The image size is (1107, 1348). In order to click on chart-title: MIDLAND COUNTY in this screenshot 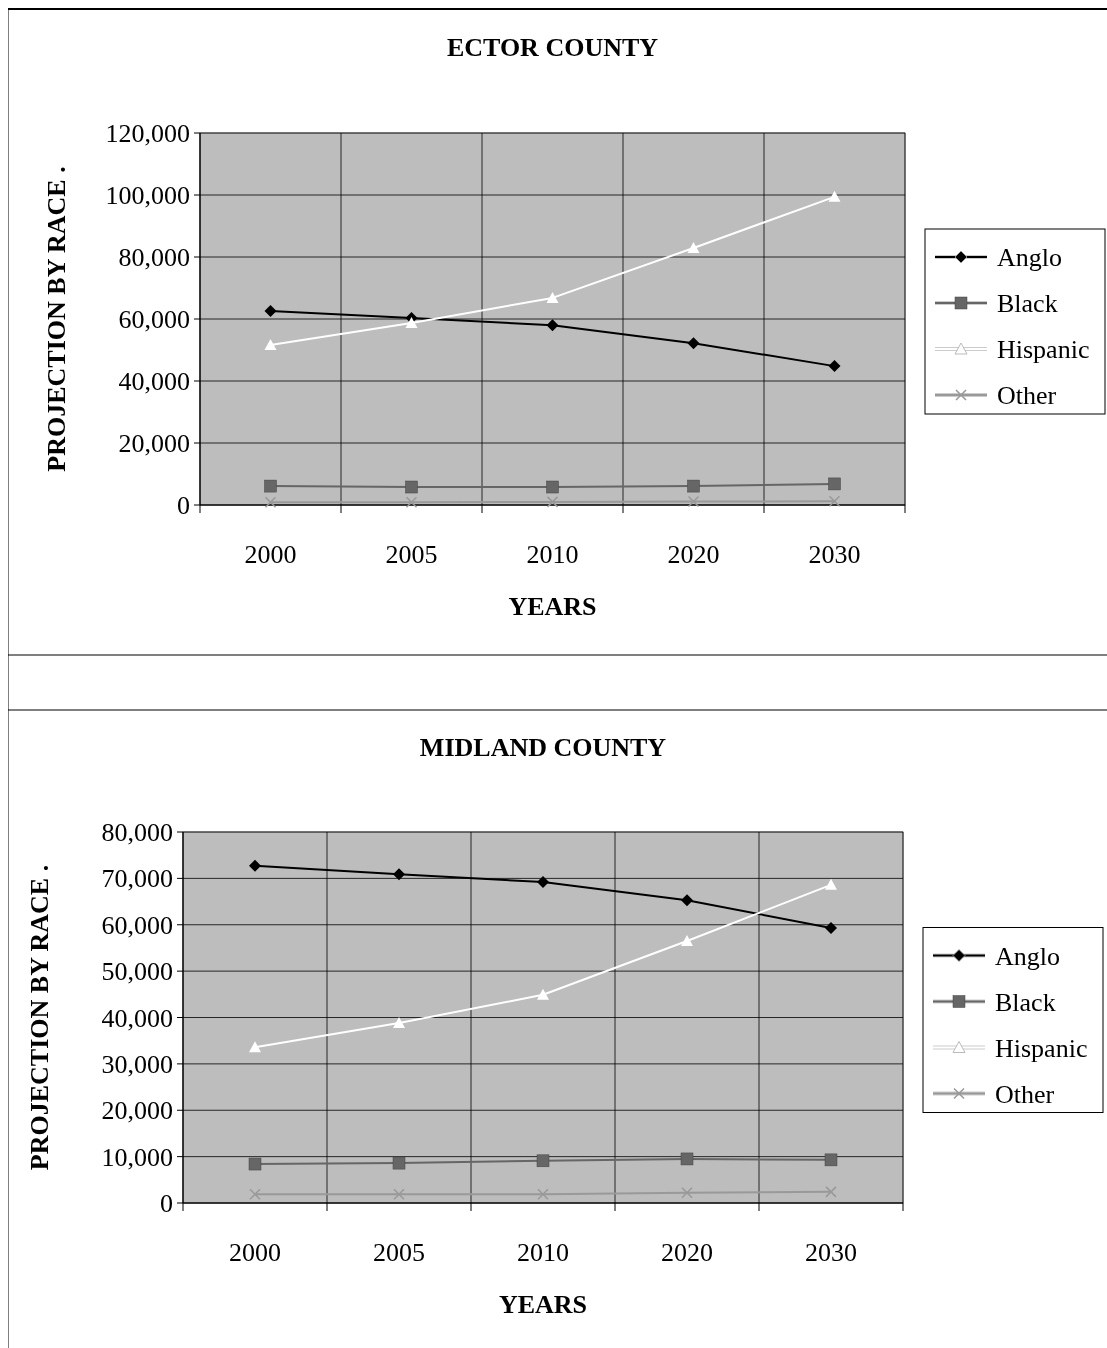, I will do `click(543, 747)`.